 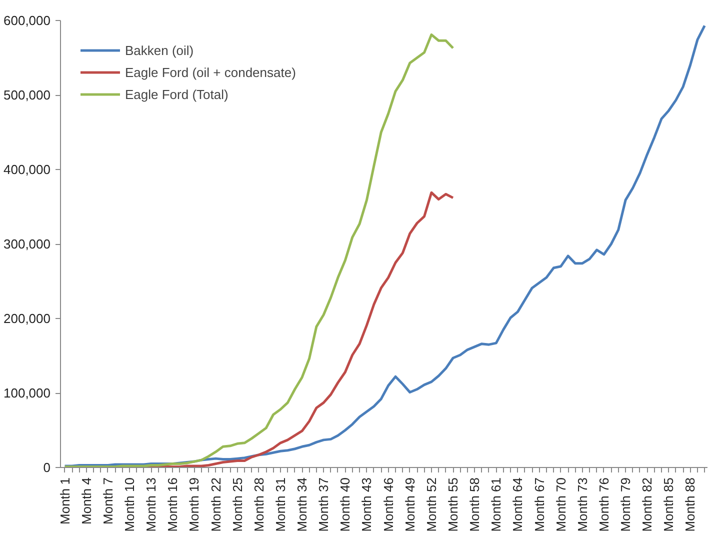 I want to click on x-tick-label: Month 22, so click(x=216, y=505).